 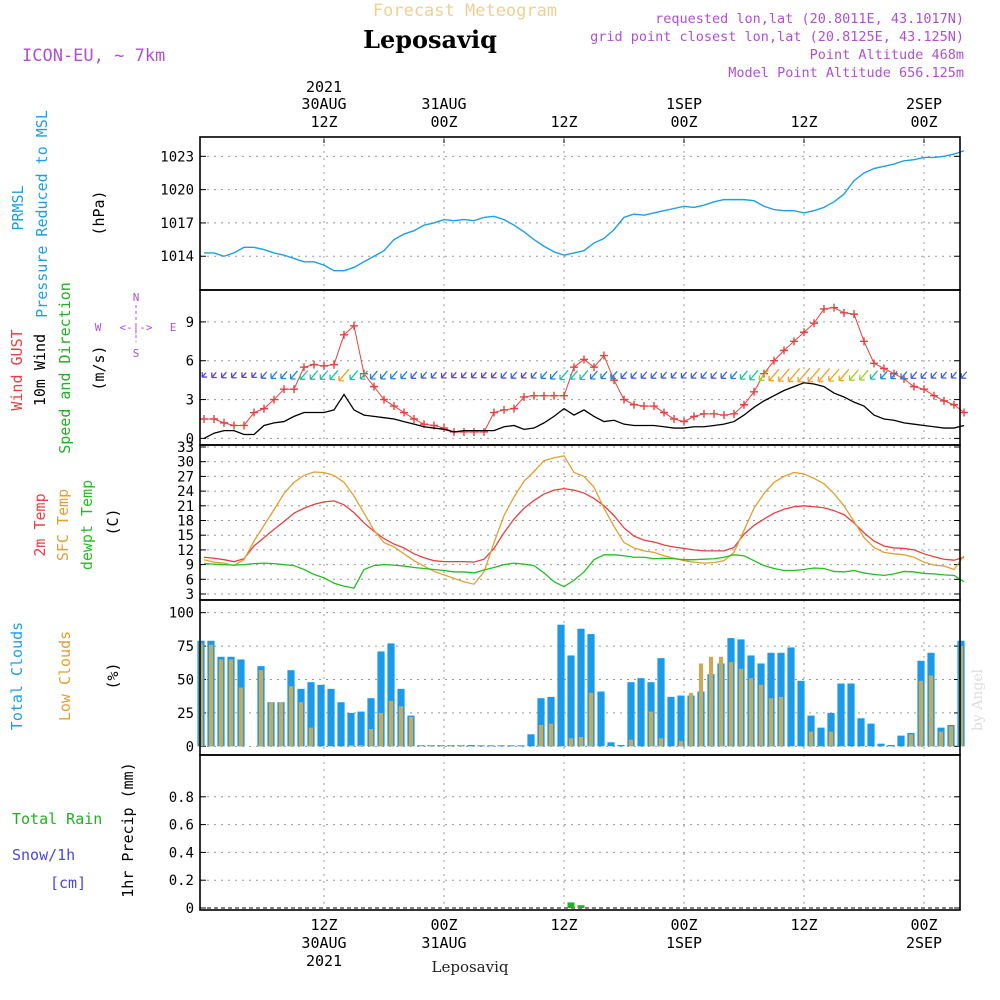 I want to click on top-axis-label: 2SEP, so click(x=924, y=104).